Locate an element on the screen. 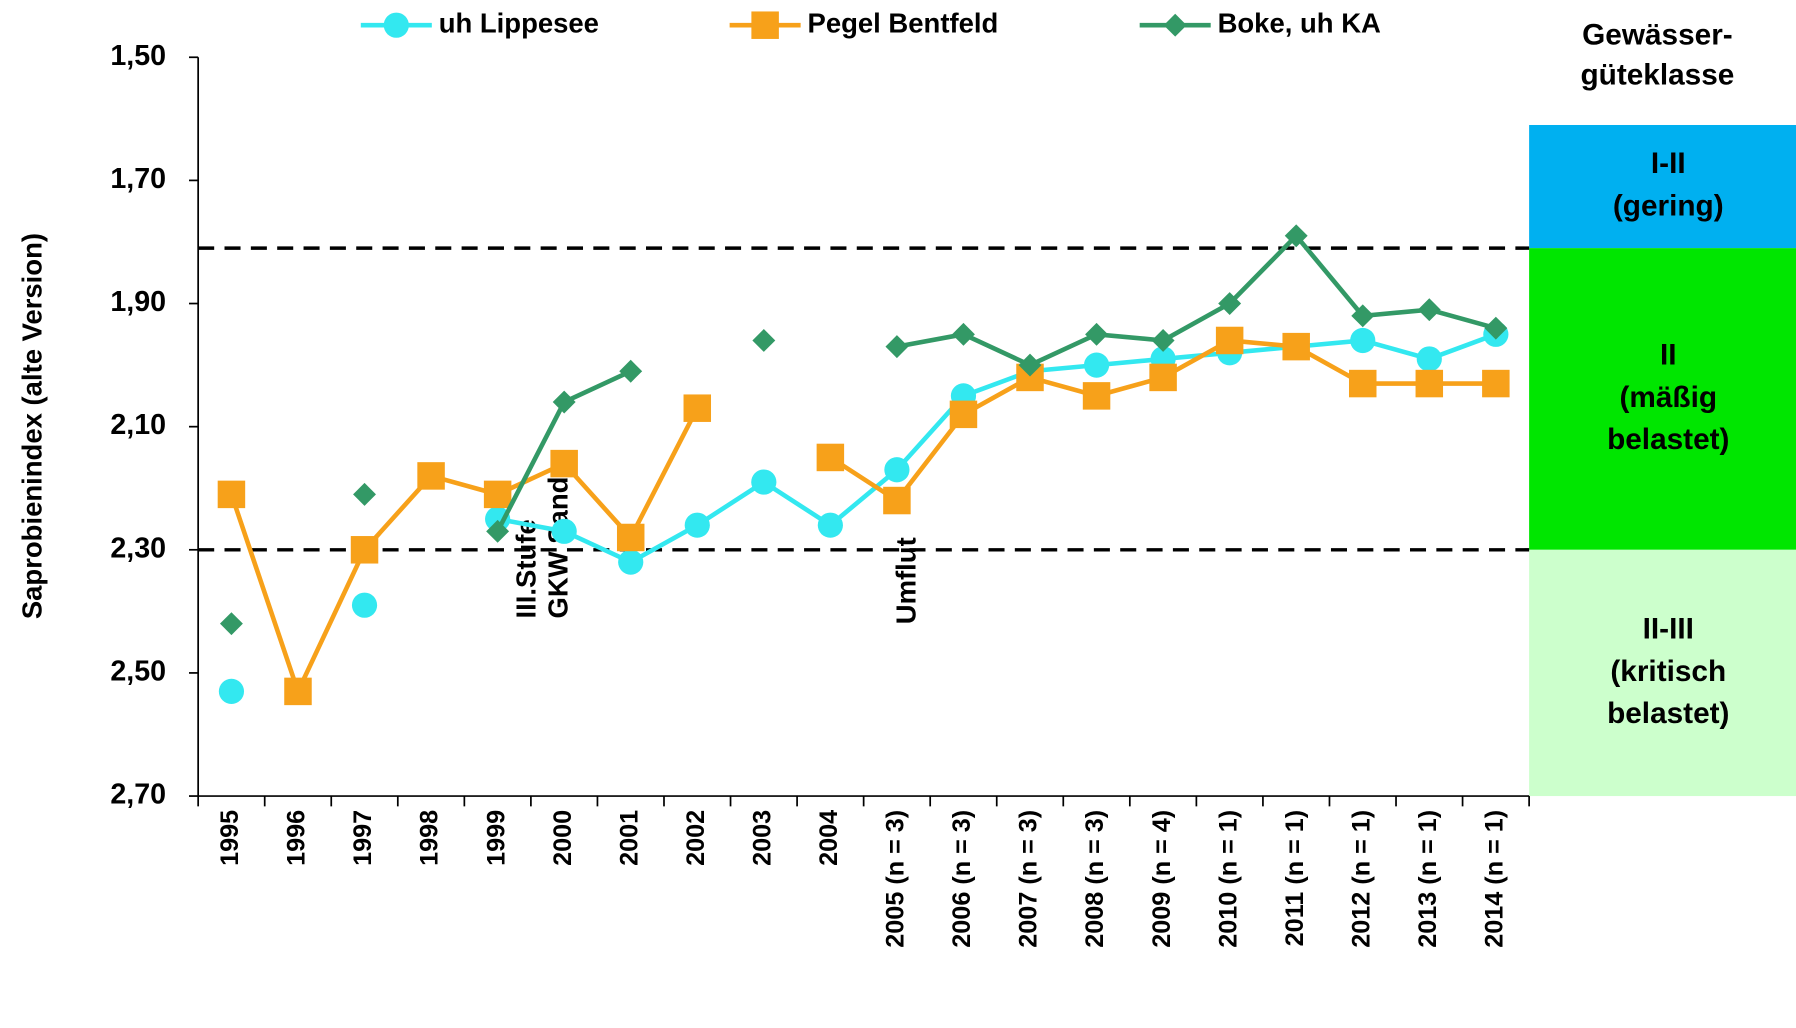  x-tick-label: 2012 (n = 1) is located at coordinates (1361, 879).